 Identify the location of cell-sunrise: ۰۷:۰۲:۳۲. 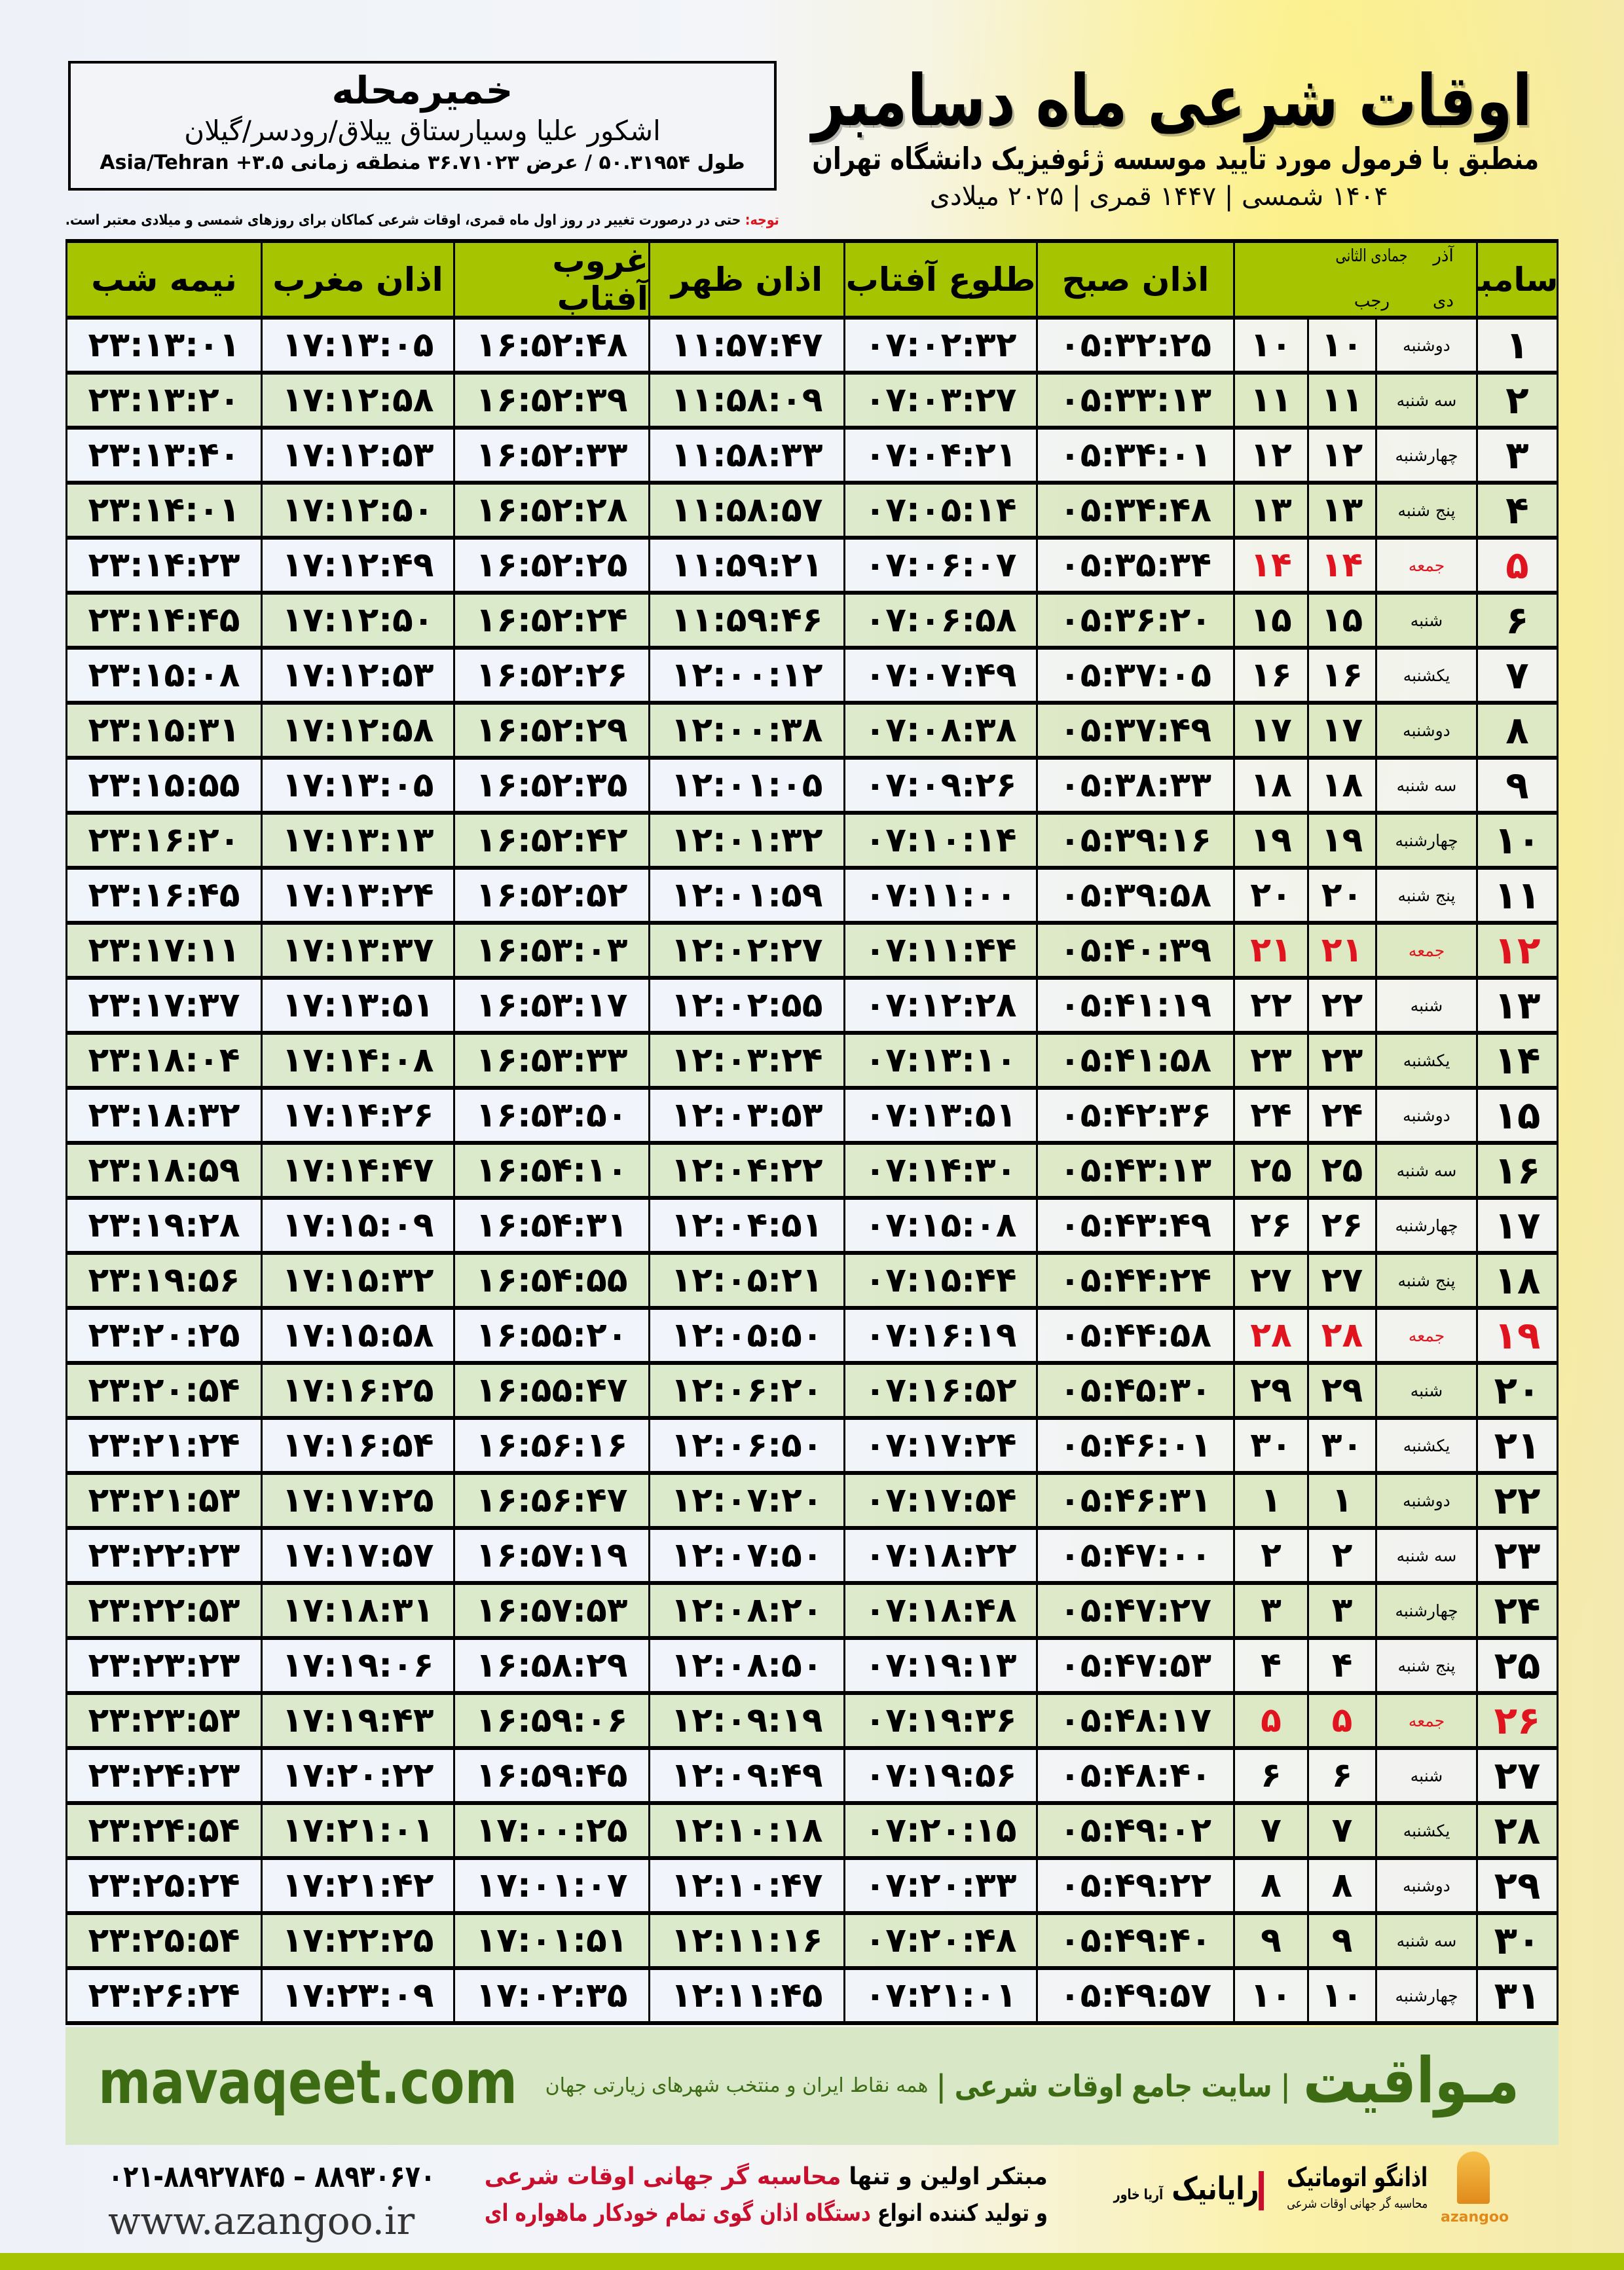
(939, 345).